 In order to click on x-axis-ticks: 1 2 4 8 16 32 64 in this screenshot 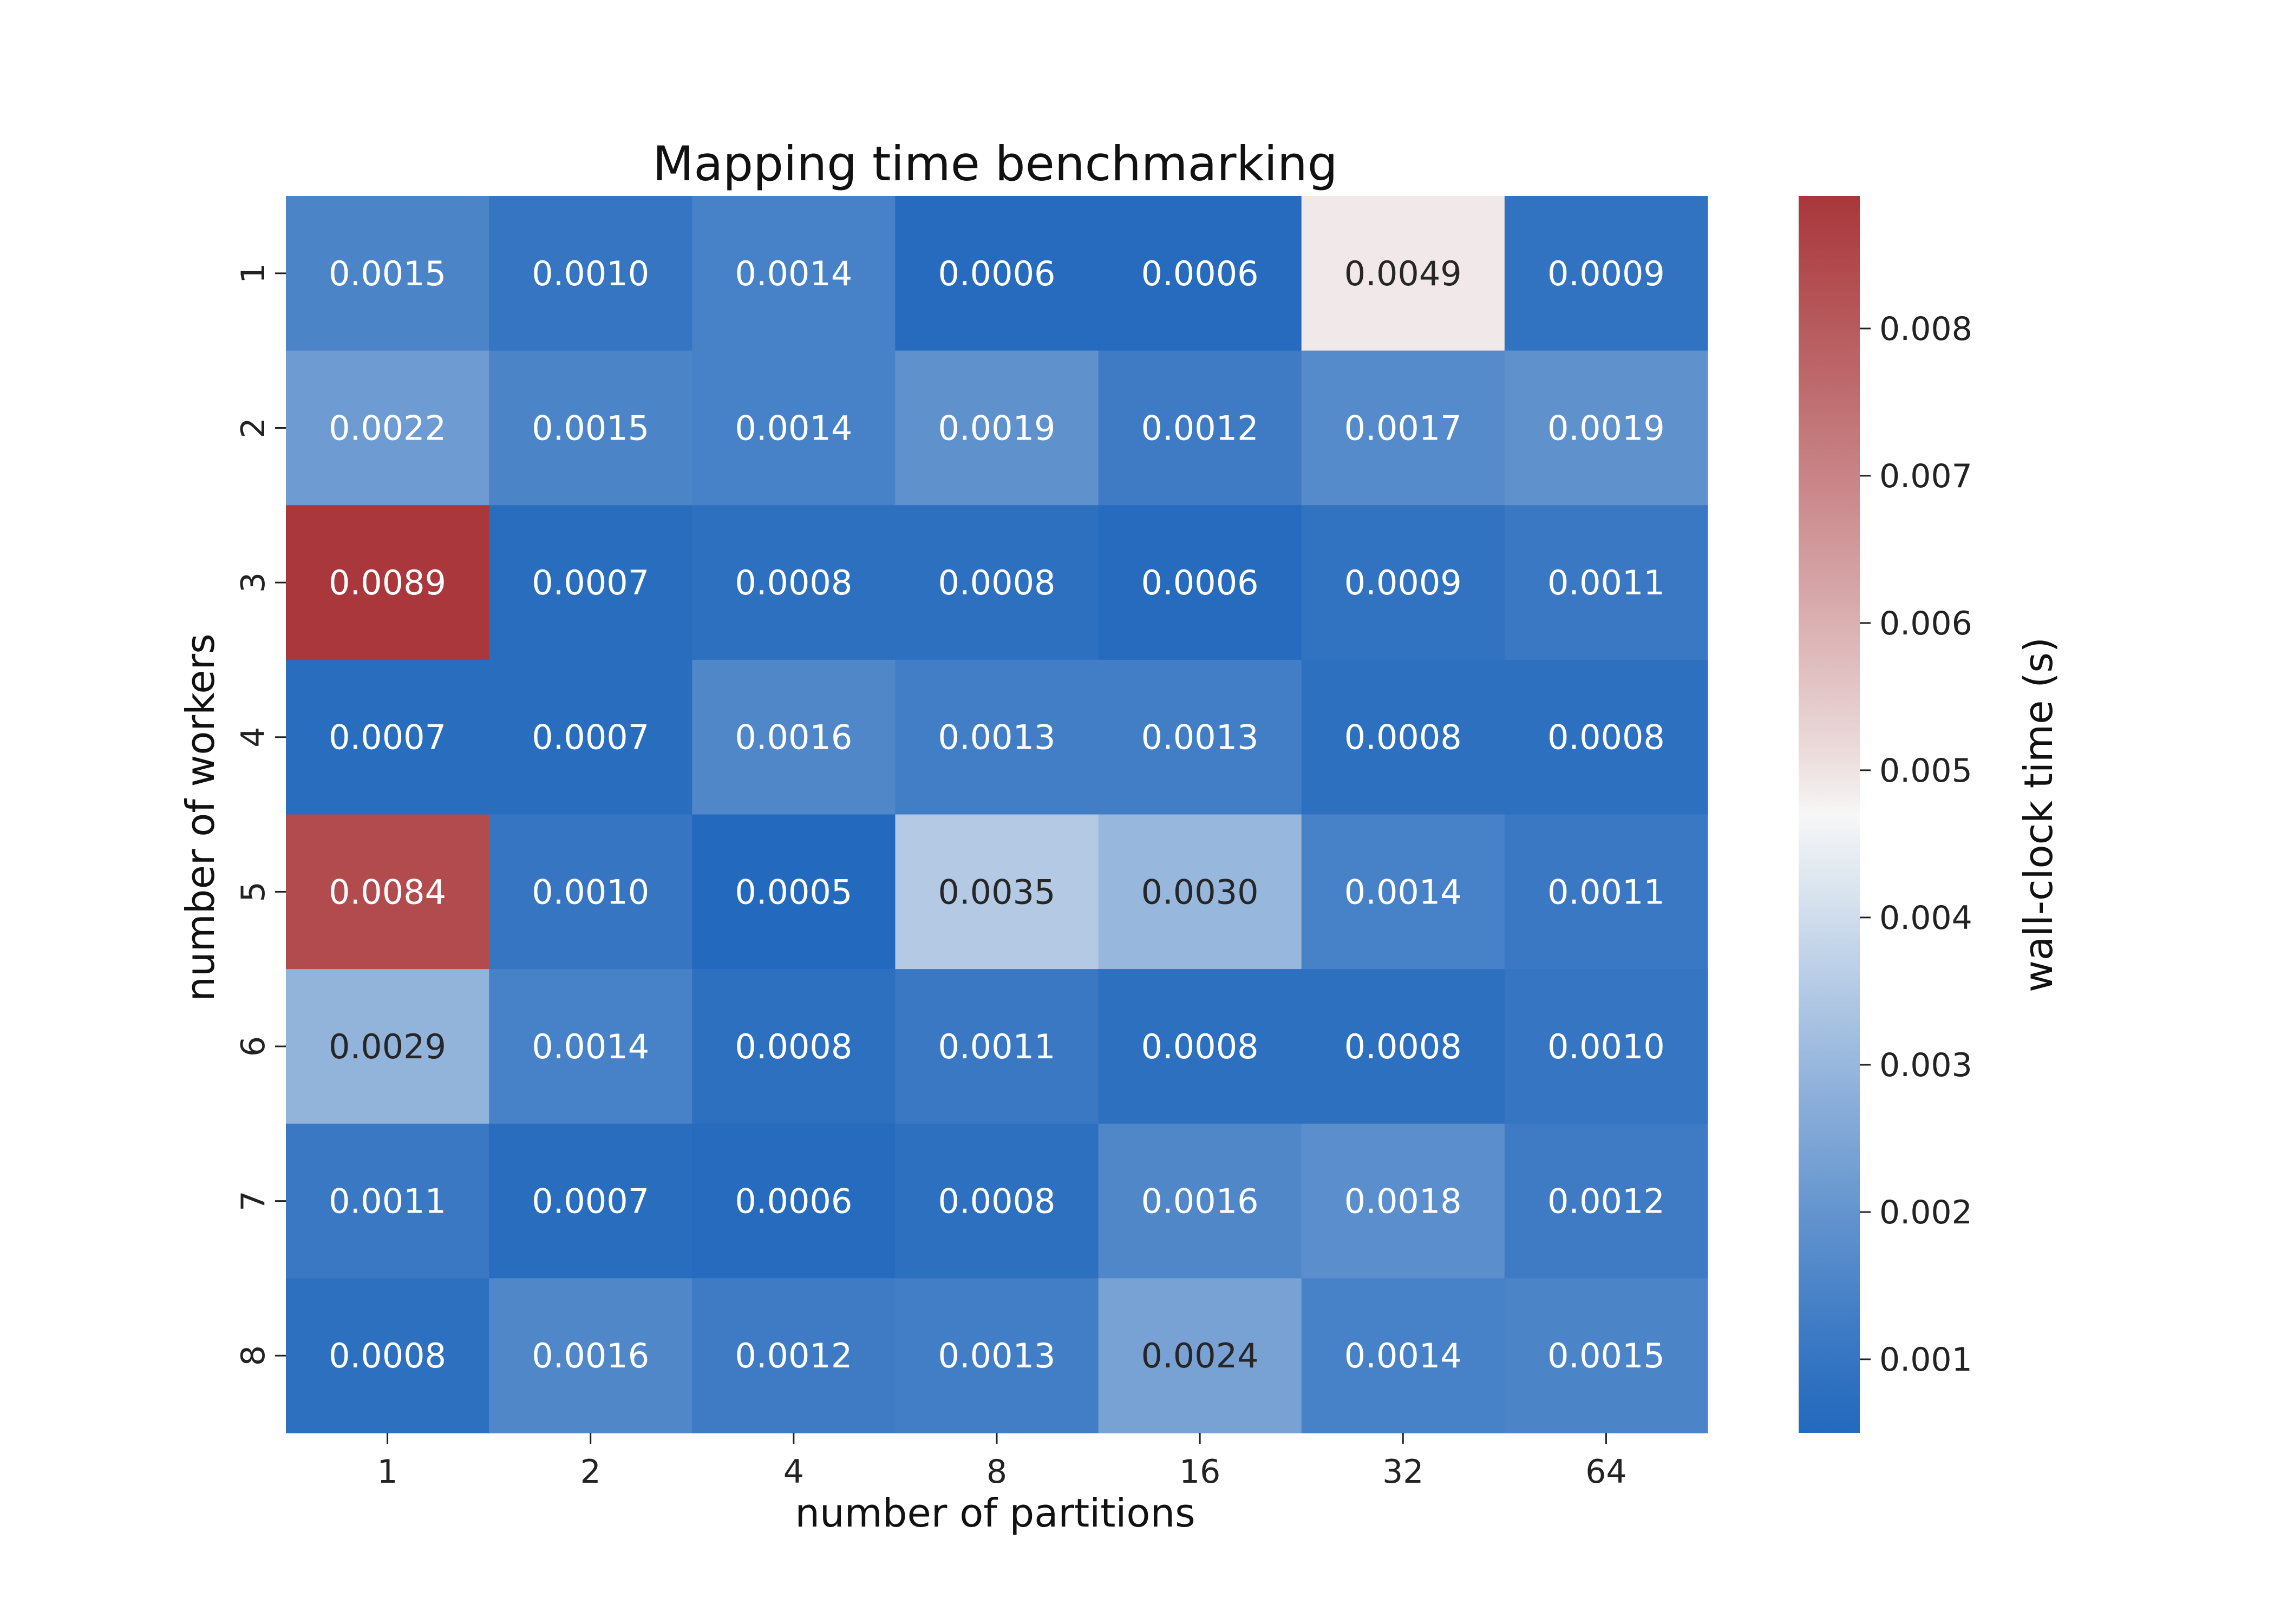, I will do `click(1002, 1462)`.